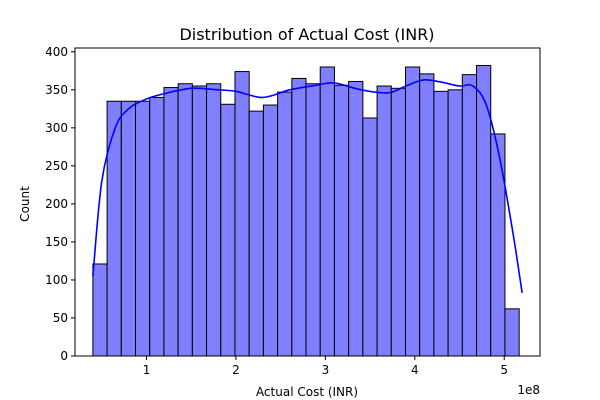 The image size is (600, 400). What do you see at coordinates (64, 356) in the screenshot?
I see `y-tick-label: 0` at bounding box center [64, 356].